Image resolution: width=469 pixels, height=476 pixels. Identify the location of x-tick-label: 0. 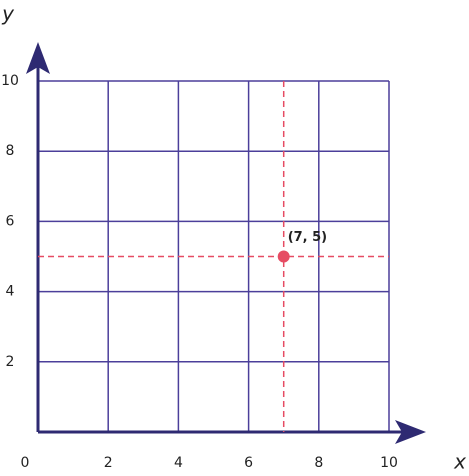
(25, 463).